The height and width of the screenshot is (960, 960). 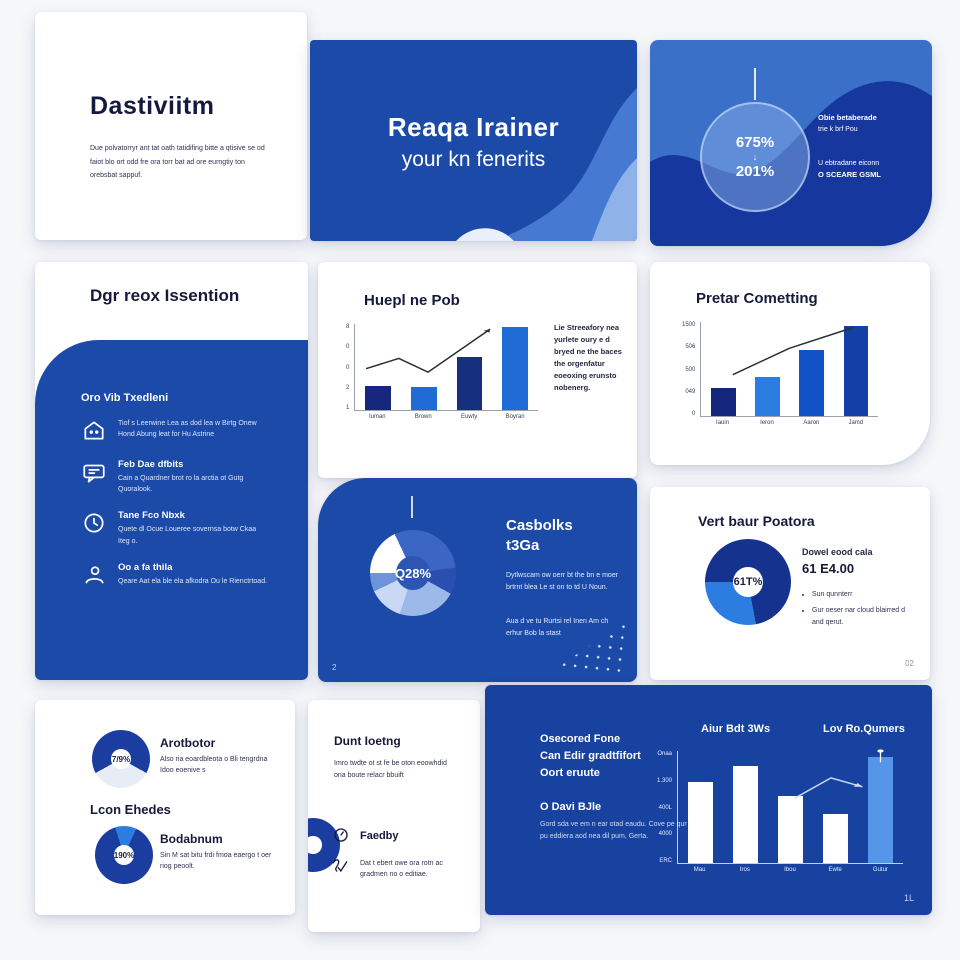 I want to click on donut-pointer-line, so click(x=412, y=507).